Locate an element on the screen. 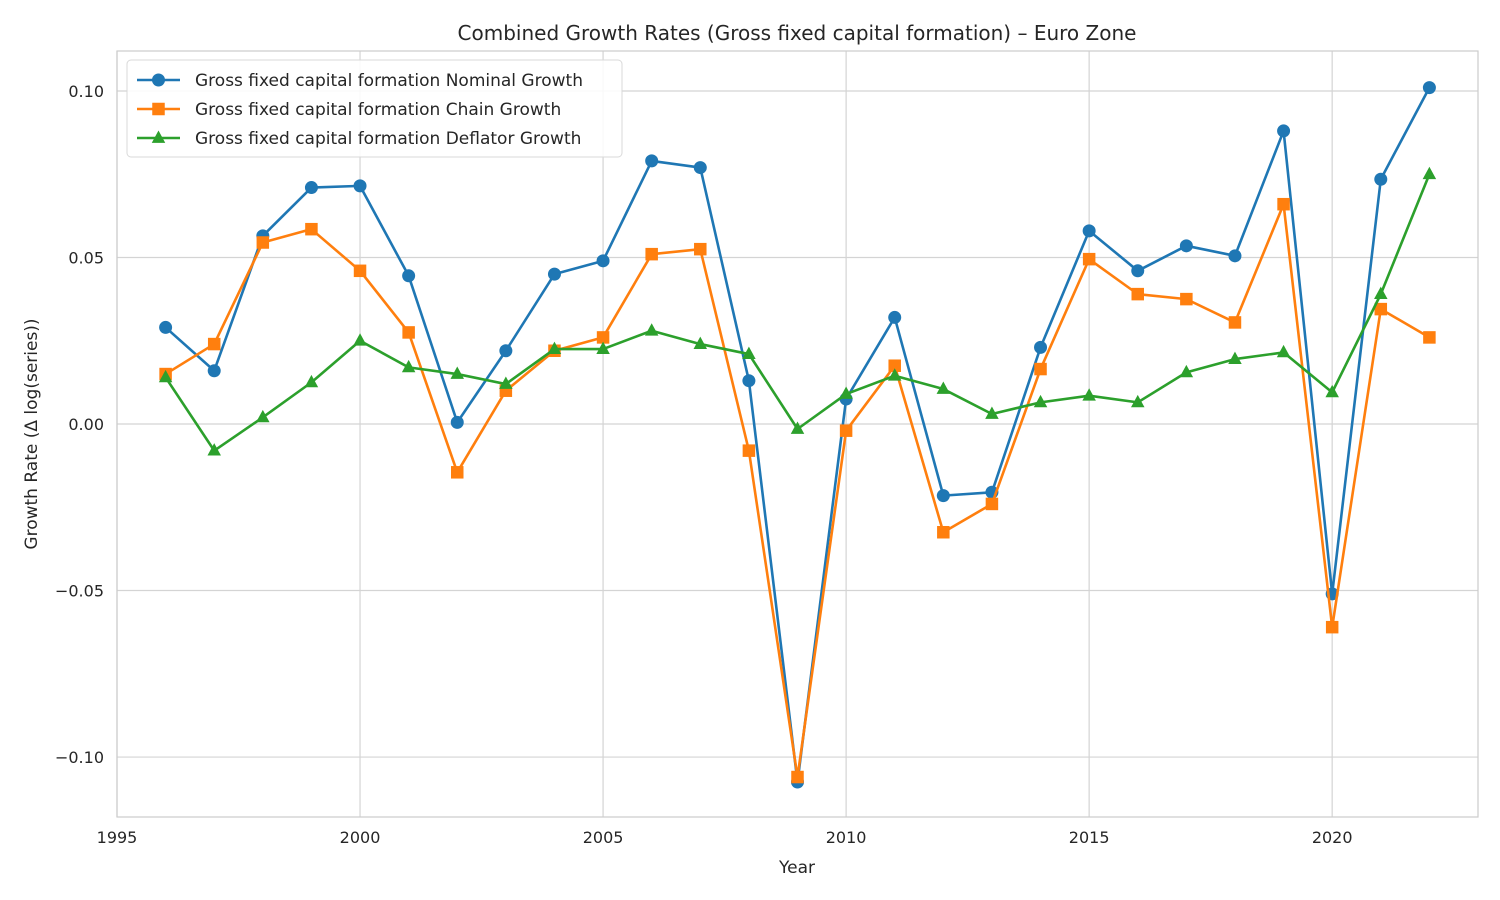 This screenshot has height=900, width=1500. x-axis-ticks: 1995 2000 2005 2010 2015 2020 is located at coordinates (725, 837).